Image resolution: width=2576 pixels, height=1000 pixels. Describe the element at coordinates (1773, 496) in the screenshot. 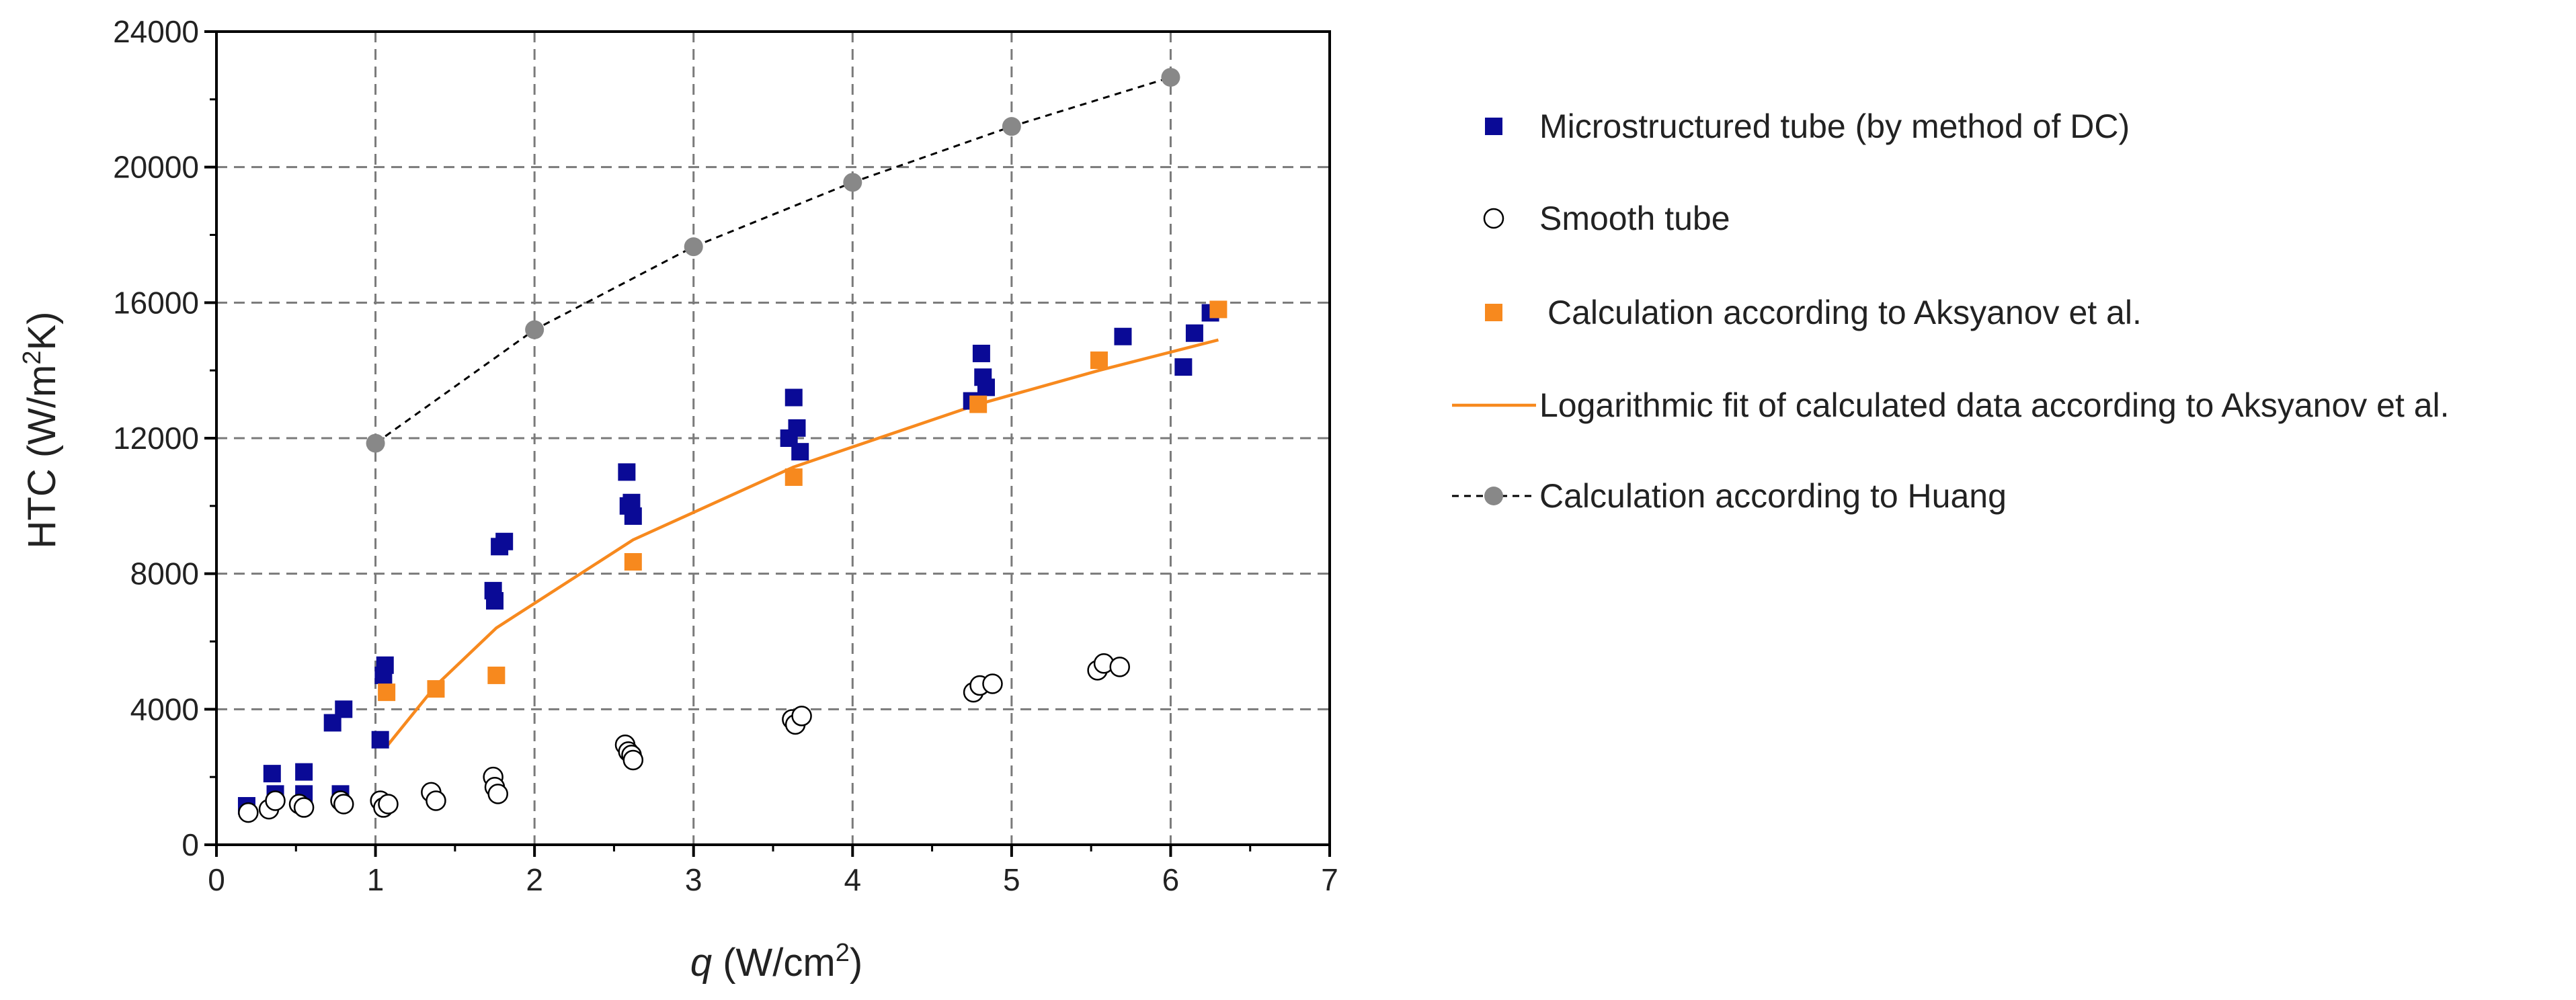

I see `legend-label: Calculation according to Huang` at that location.